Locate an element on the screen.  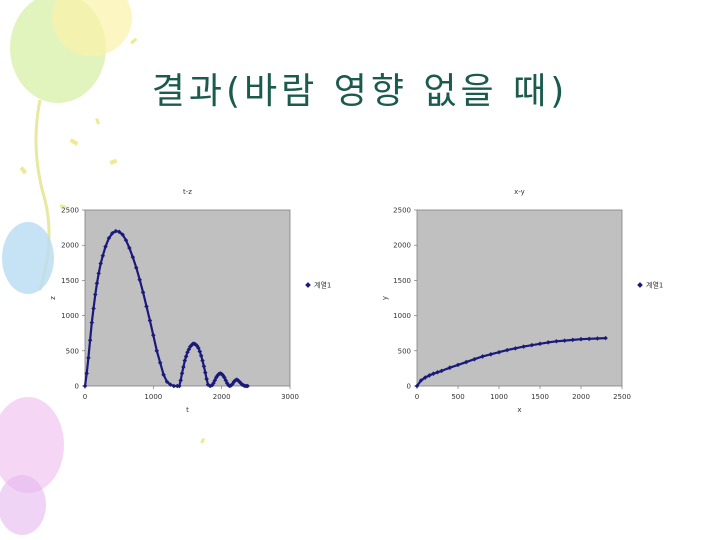
slide-title: 결과(바람 영향 없을 때) is located at coordinates (360, 91).